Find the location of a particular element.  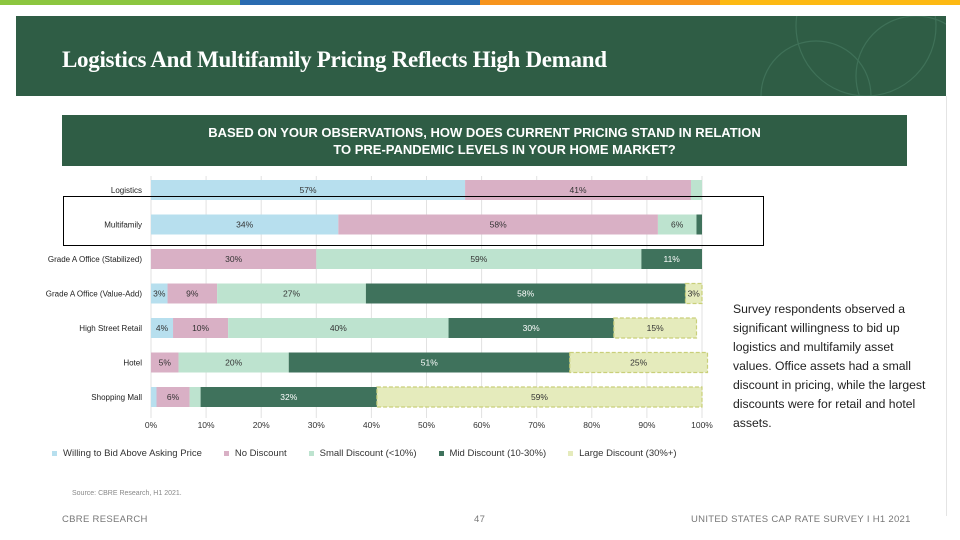

data-label: 20% is located at coordinates (233, 363).